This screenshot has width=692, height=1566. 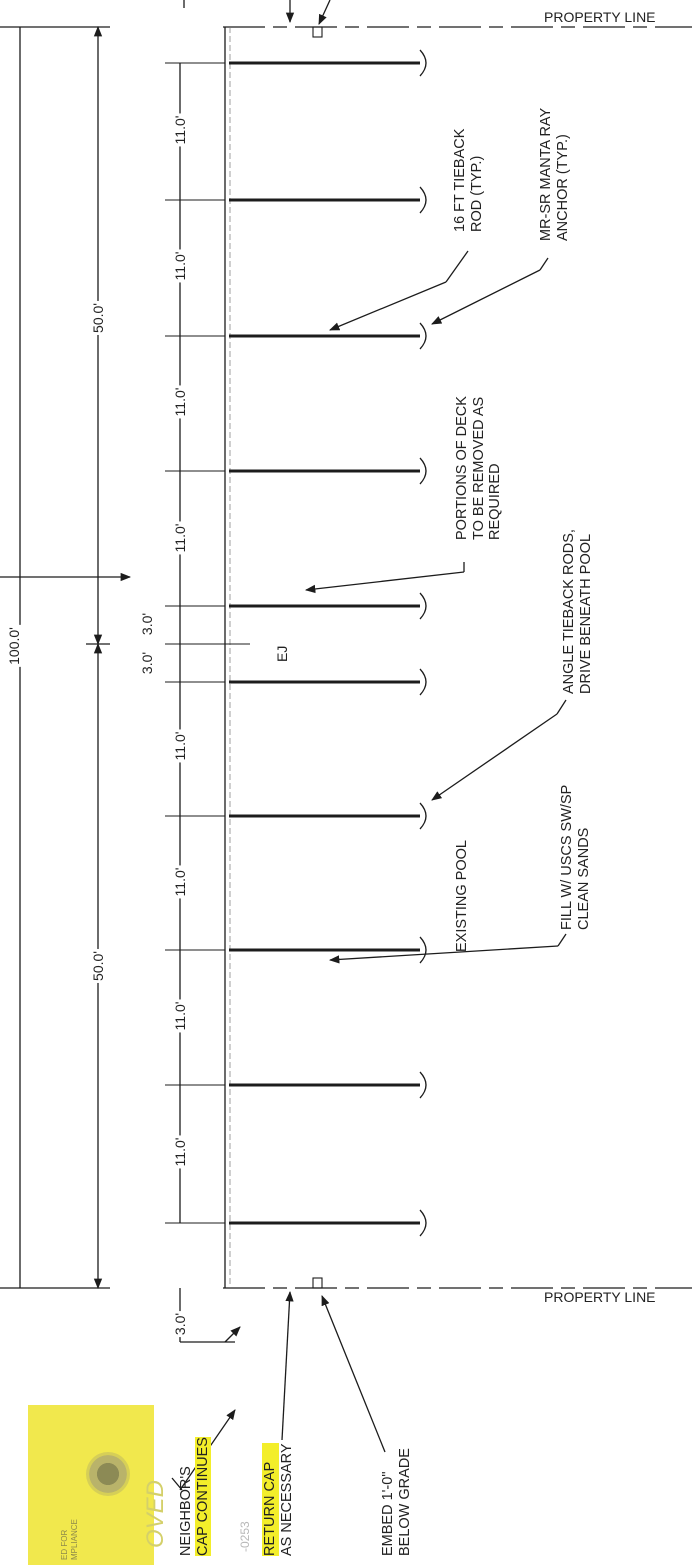 I want to click on deck-removal-note: PORTIONS OF DECK TO BE REMOVED AS REQUIRED, so click(x=479, y=468).